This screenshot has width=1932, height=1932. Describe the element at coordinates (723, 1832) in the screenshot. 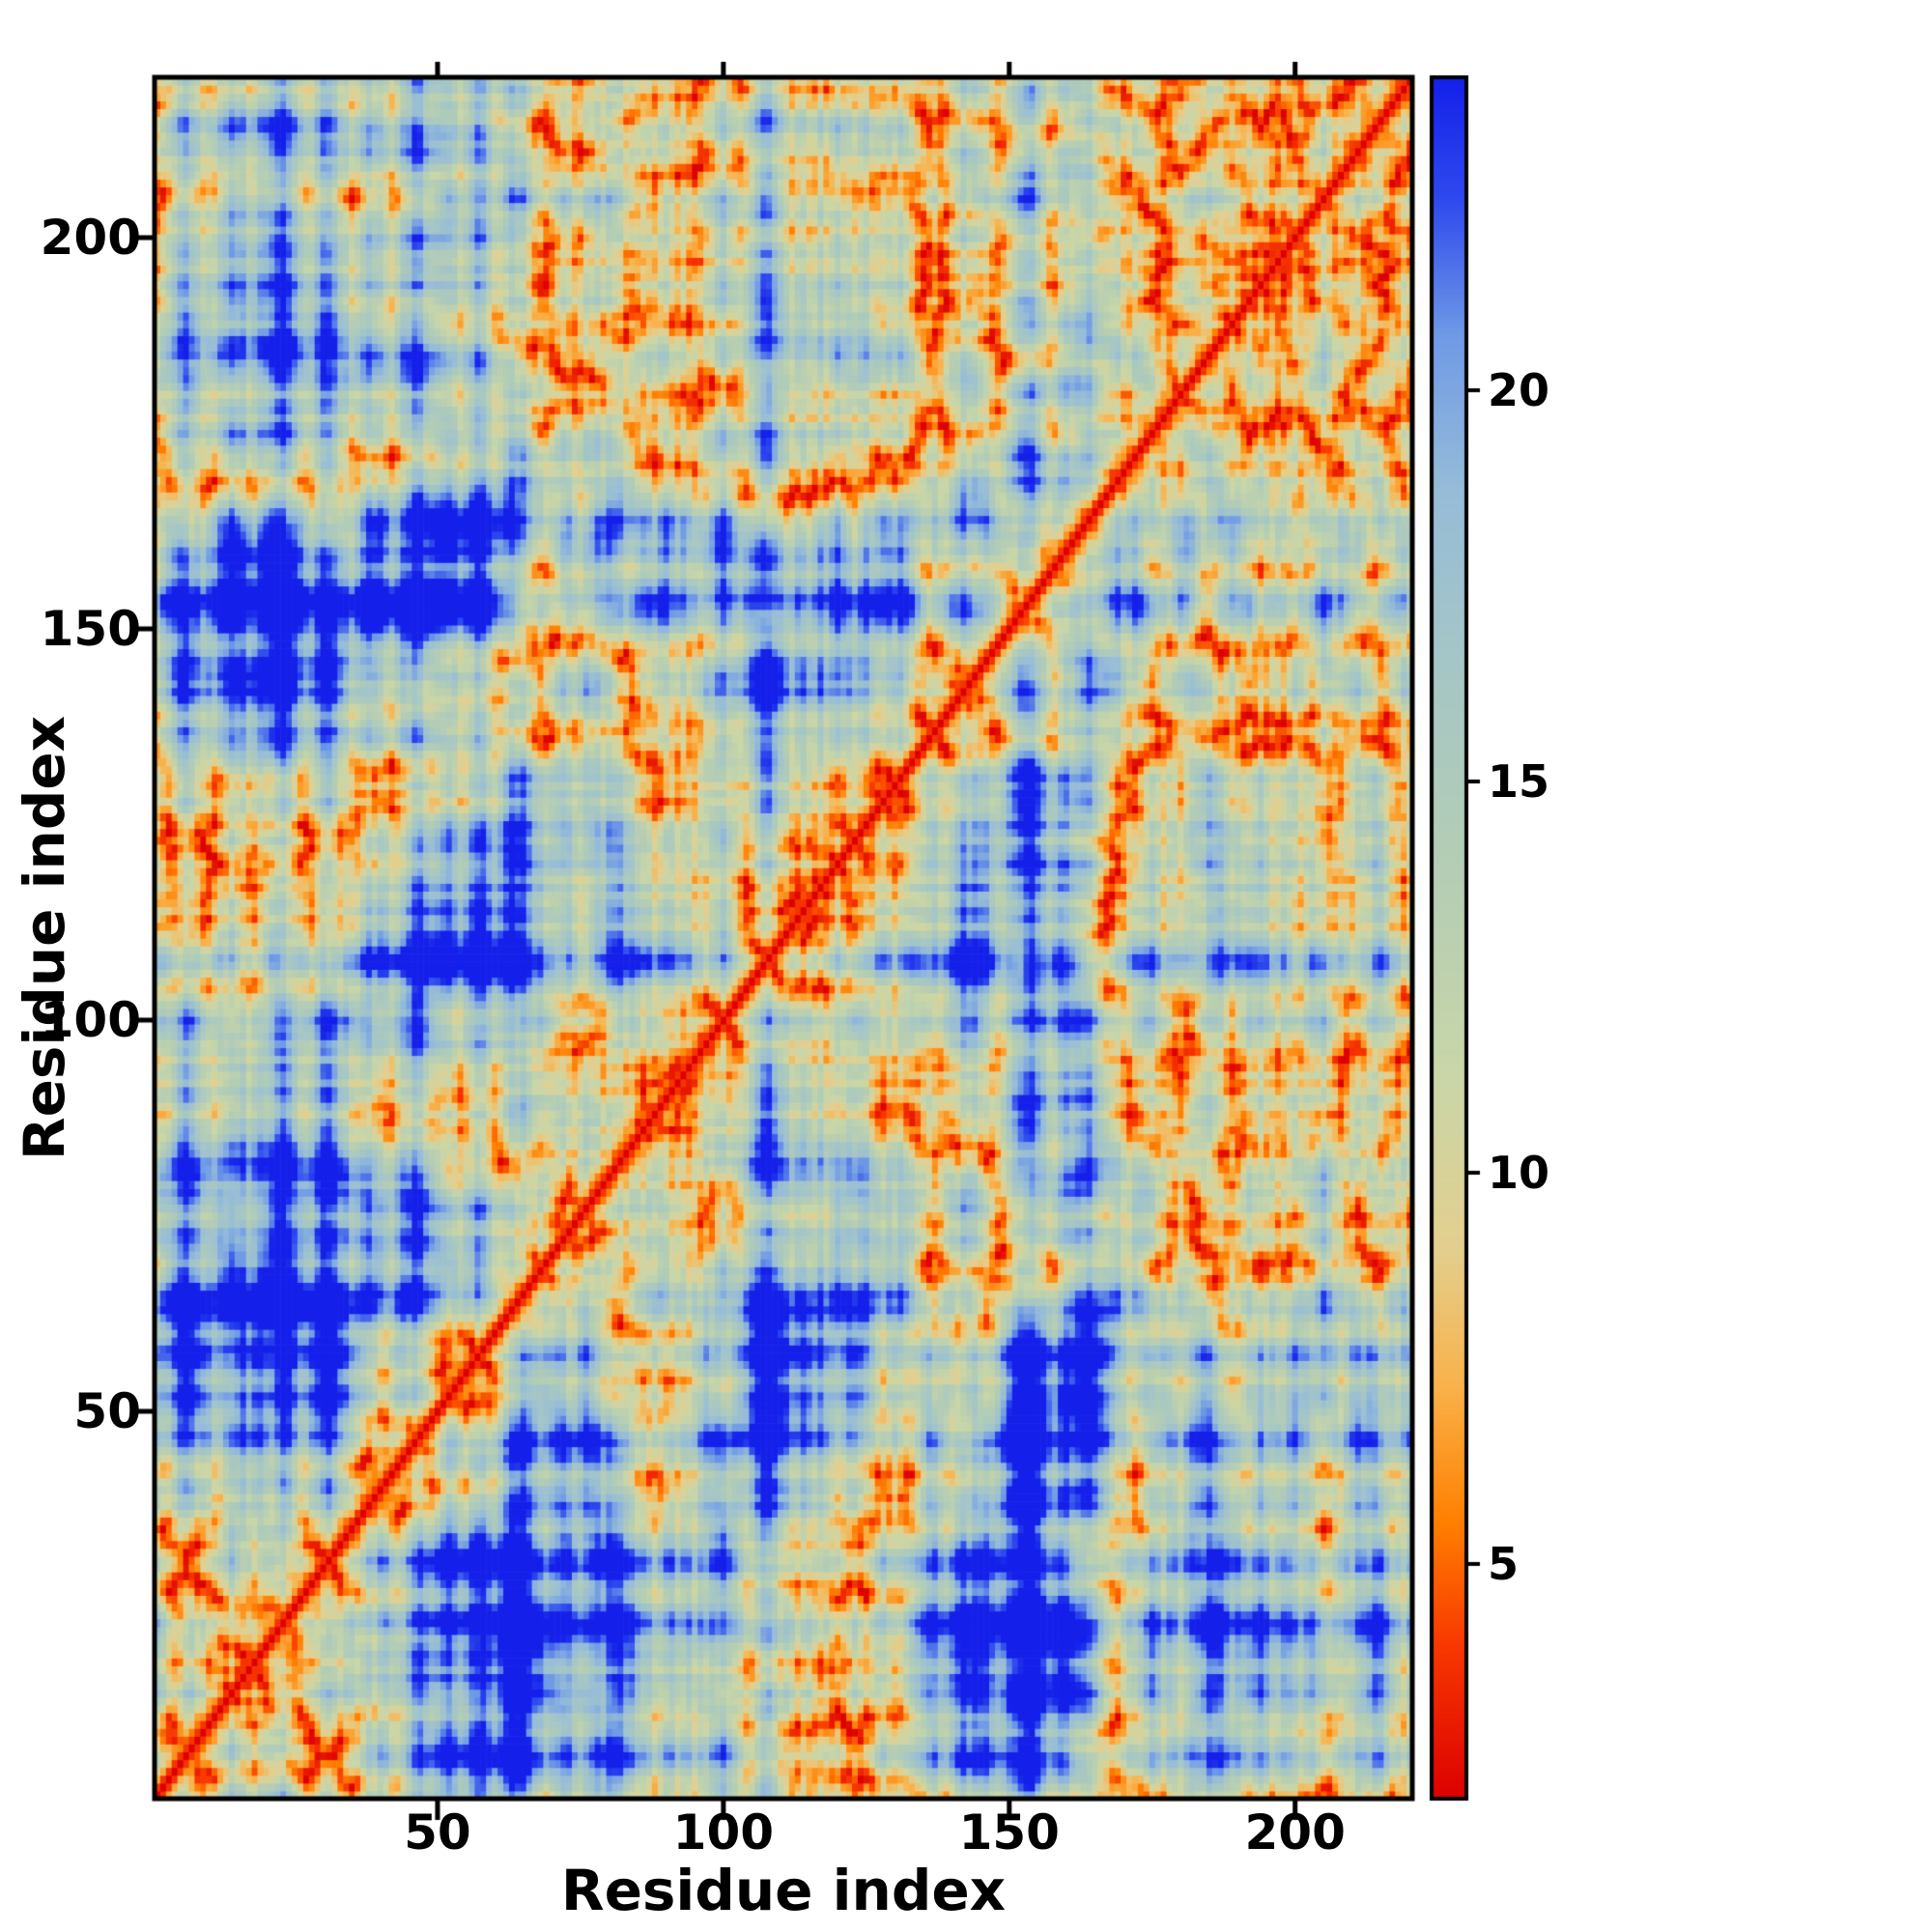

I see `x-tick-label: 100` at that location.